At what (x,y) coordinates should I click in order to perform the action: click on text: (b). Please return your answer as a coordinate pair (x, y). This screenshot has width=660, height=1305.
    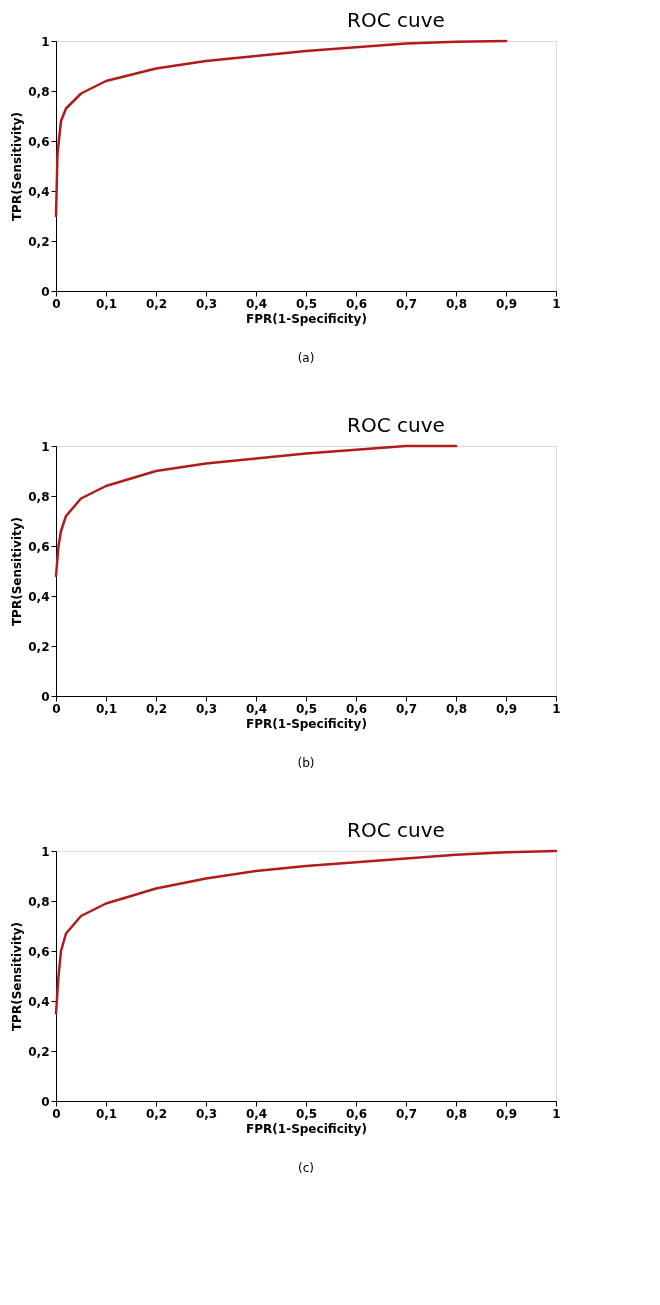
    Looking at the image, I should click on (306, 763).